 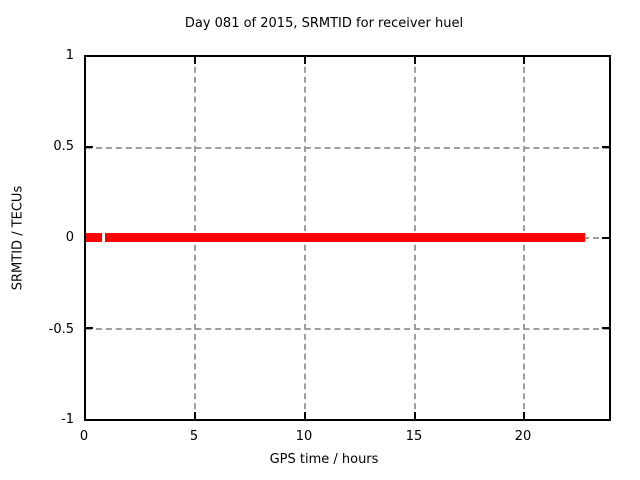 What do you see at coordinates (69, 55) in the screenshot?
I see `y-tick-label-1: 1` at bounding box center [69, 55].